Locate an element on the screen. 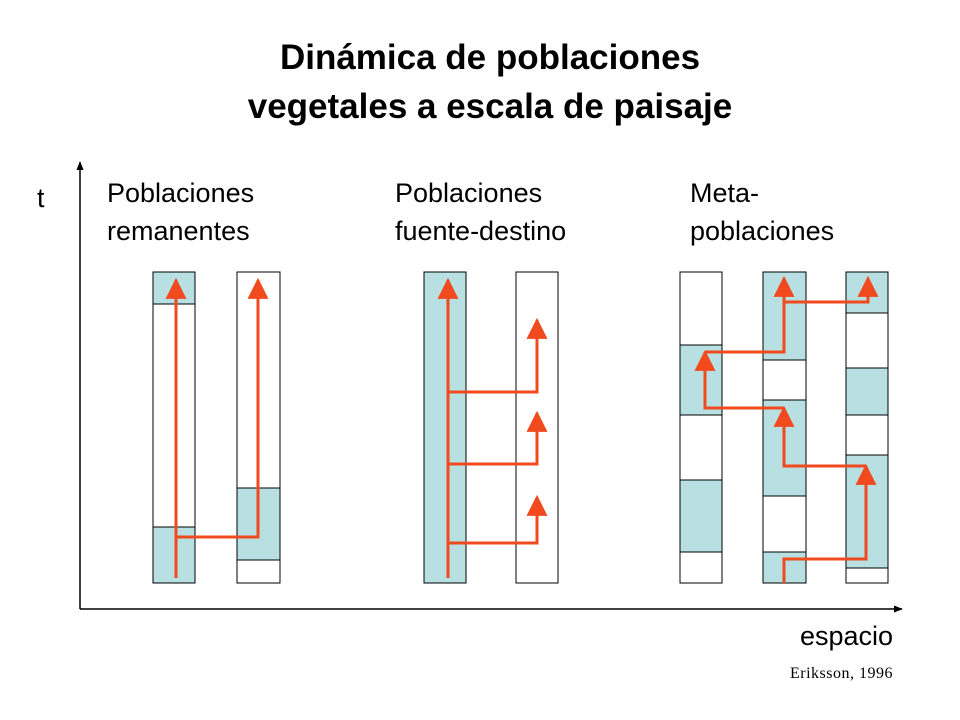 The image size is (960, 720). x-axis-label: espacio is located at coordinates (847, 636).